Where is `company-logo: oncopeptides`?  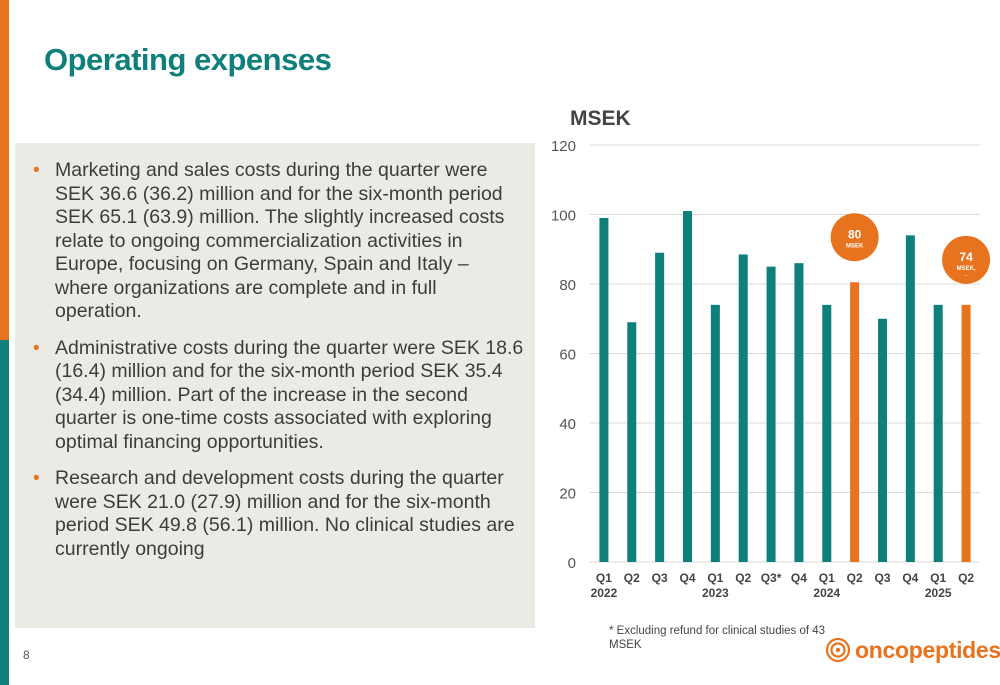 company-logo: oncopeptides is located at coordinates (912, 650).